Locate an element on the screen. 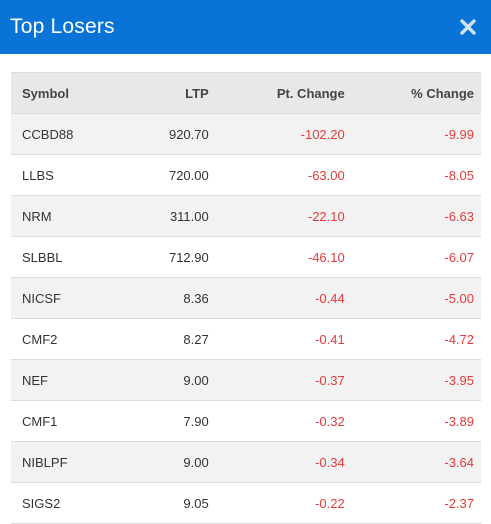 The height and width of the screenshot is (524, 491). close-icon-glyph is located at coordinates (468, 27).